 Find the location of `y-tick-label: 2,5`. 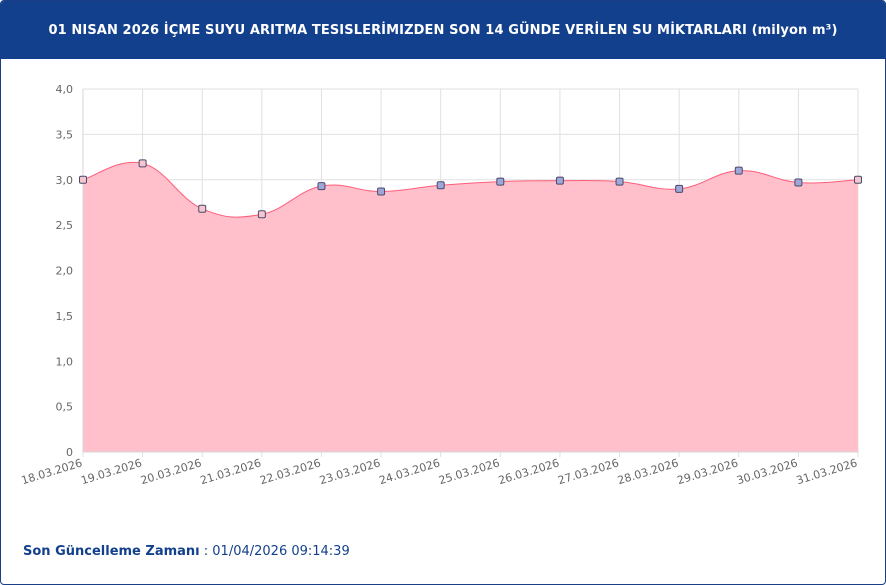

y-tick-label: 2,5 is located at coordinates (65, 225).